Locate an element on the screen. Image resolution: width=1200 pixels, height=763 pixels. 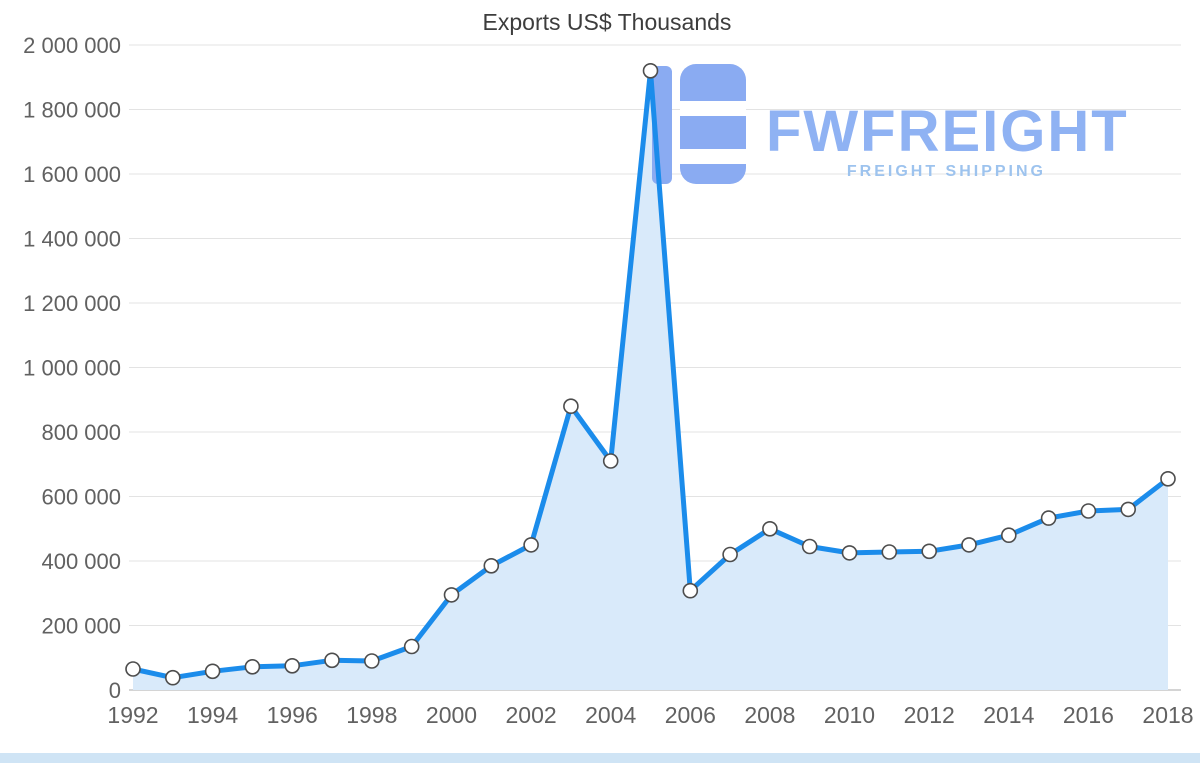
x-tick-label: 2002 is located at coordinates (531, 715).